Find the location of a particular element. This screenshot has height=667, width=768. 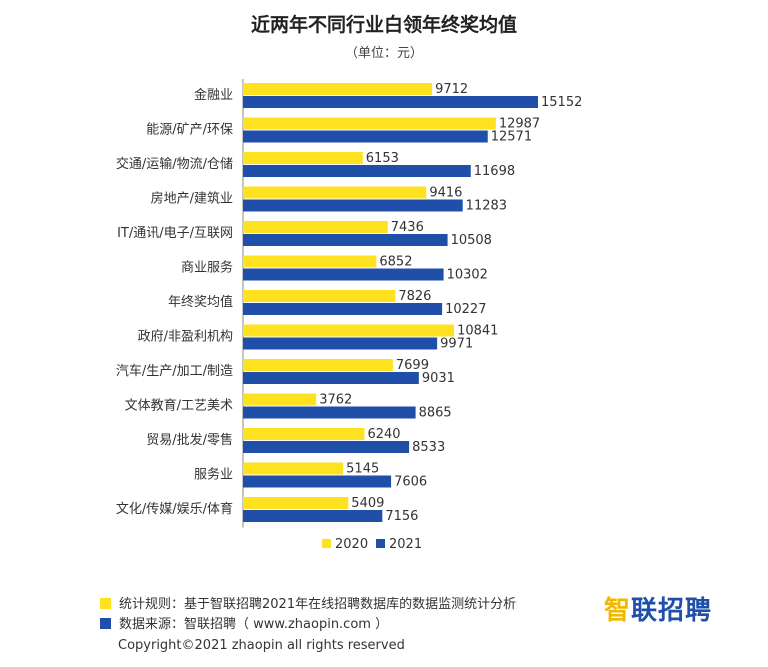

legend-label-2020: 2020 is located at coordinates (351, 544).